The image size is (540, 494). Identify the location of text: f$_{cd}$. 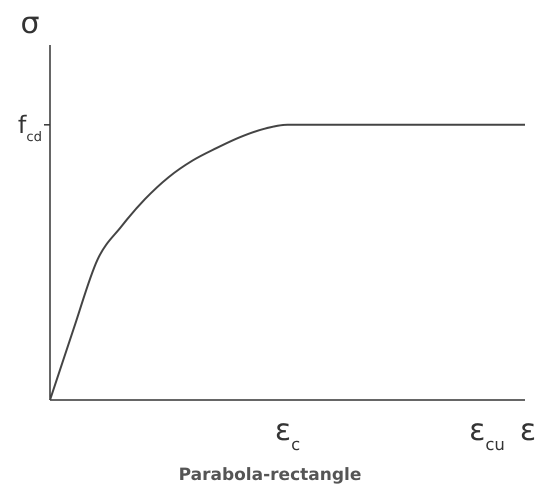
(30, 127).